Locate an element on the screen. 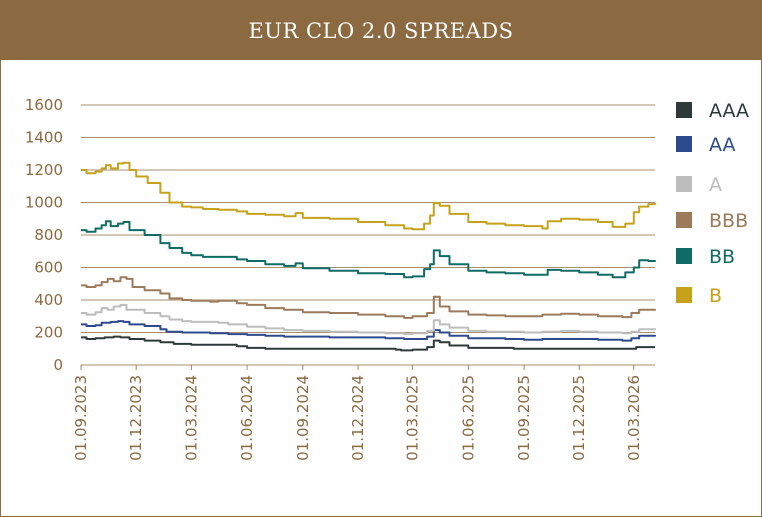  y-tick-label: 0 is located at coordinates (58, 365).